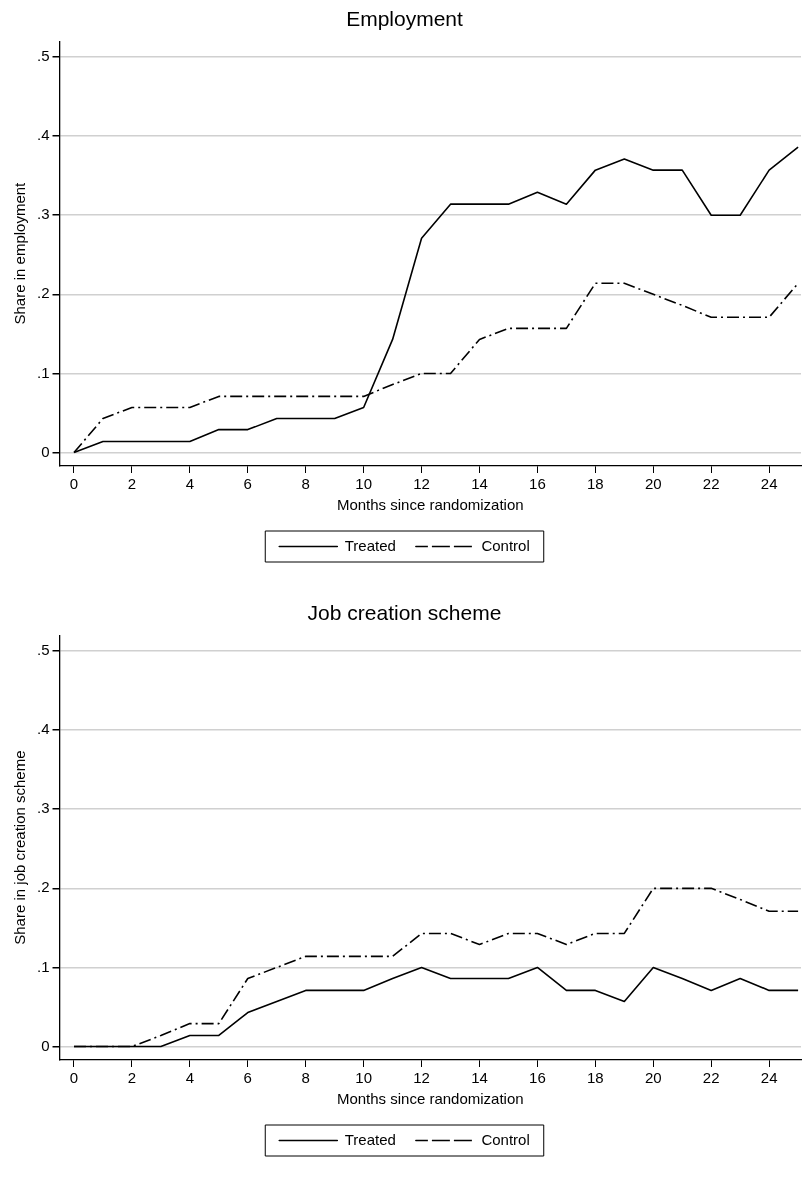 The width and height of the screenshot is (809, 1189). Describe the element at coordinates (20, 253) in the screenshot. I see `y-axis-title: Share in employment` at that location.